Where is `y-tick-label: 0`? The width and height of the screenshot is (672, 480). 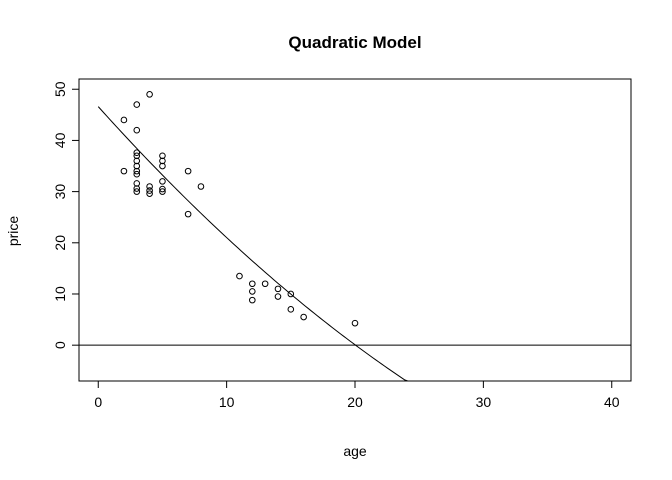 y-tick-label: 0 is located at coordinates (60, 345).